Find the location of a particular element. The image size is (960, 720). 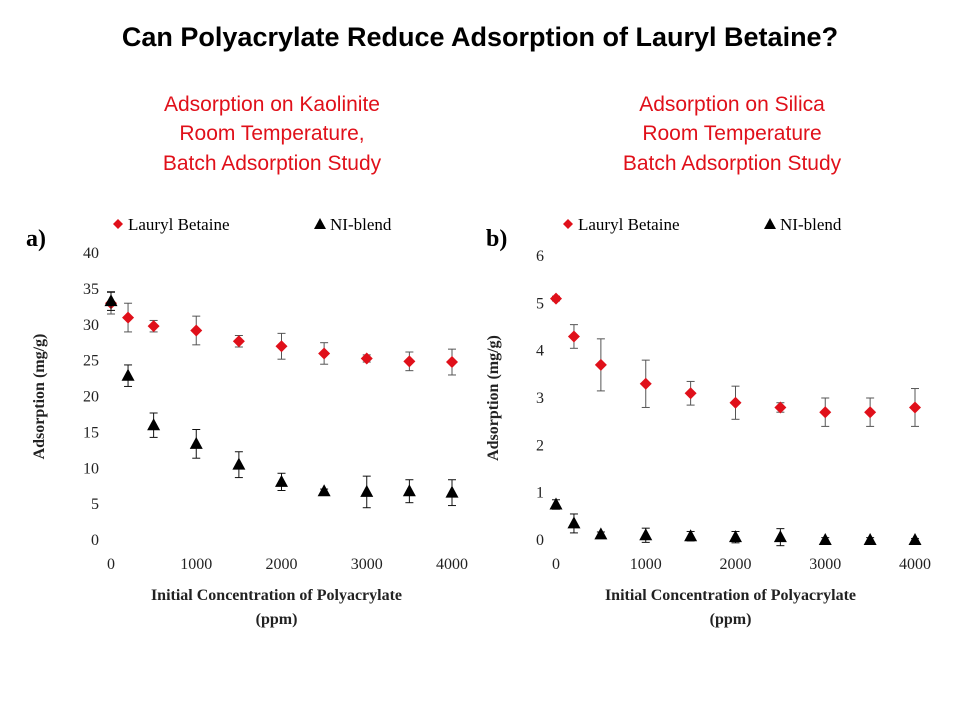

y-tick-label: 3 is located at coordinates (540, 398).